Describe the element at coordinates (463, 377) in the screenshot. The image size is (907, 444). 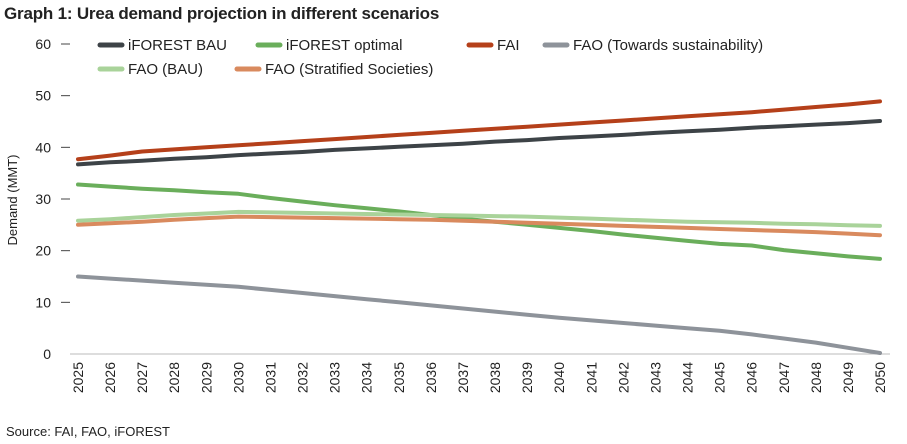
I see `x-tick-label: 2037` at that location.